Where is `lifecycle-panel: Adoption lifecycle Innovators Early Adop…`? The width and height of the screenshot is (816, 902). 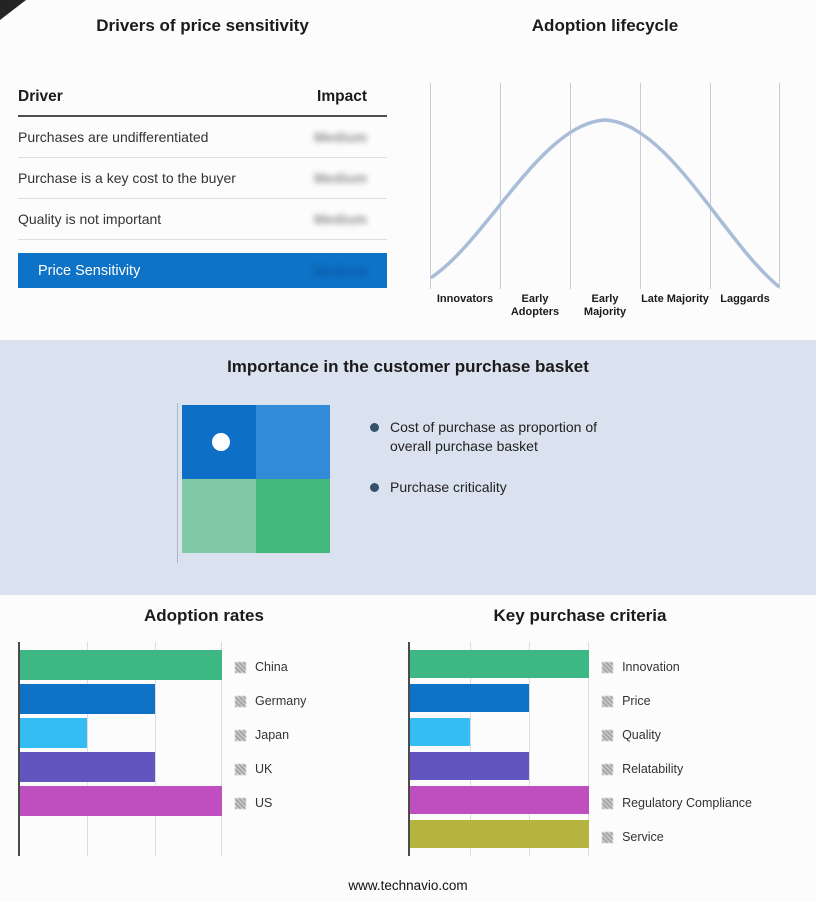 lifecycle-panel: Adoption lifecycle Innovators Early Adop… is located at coordinates (605, 167).